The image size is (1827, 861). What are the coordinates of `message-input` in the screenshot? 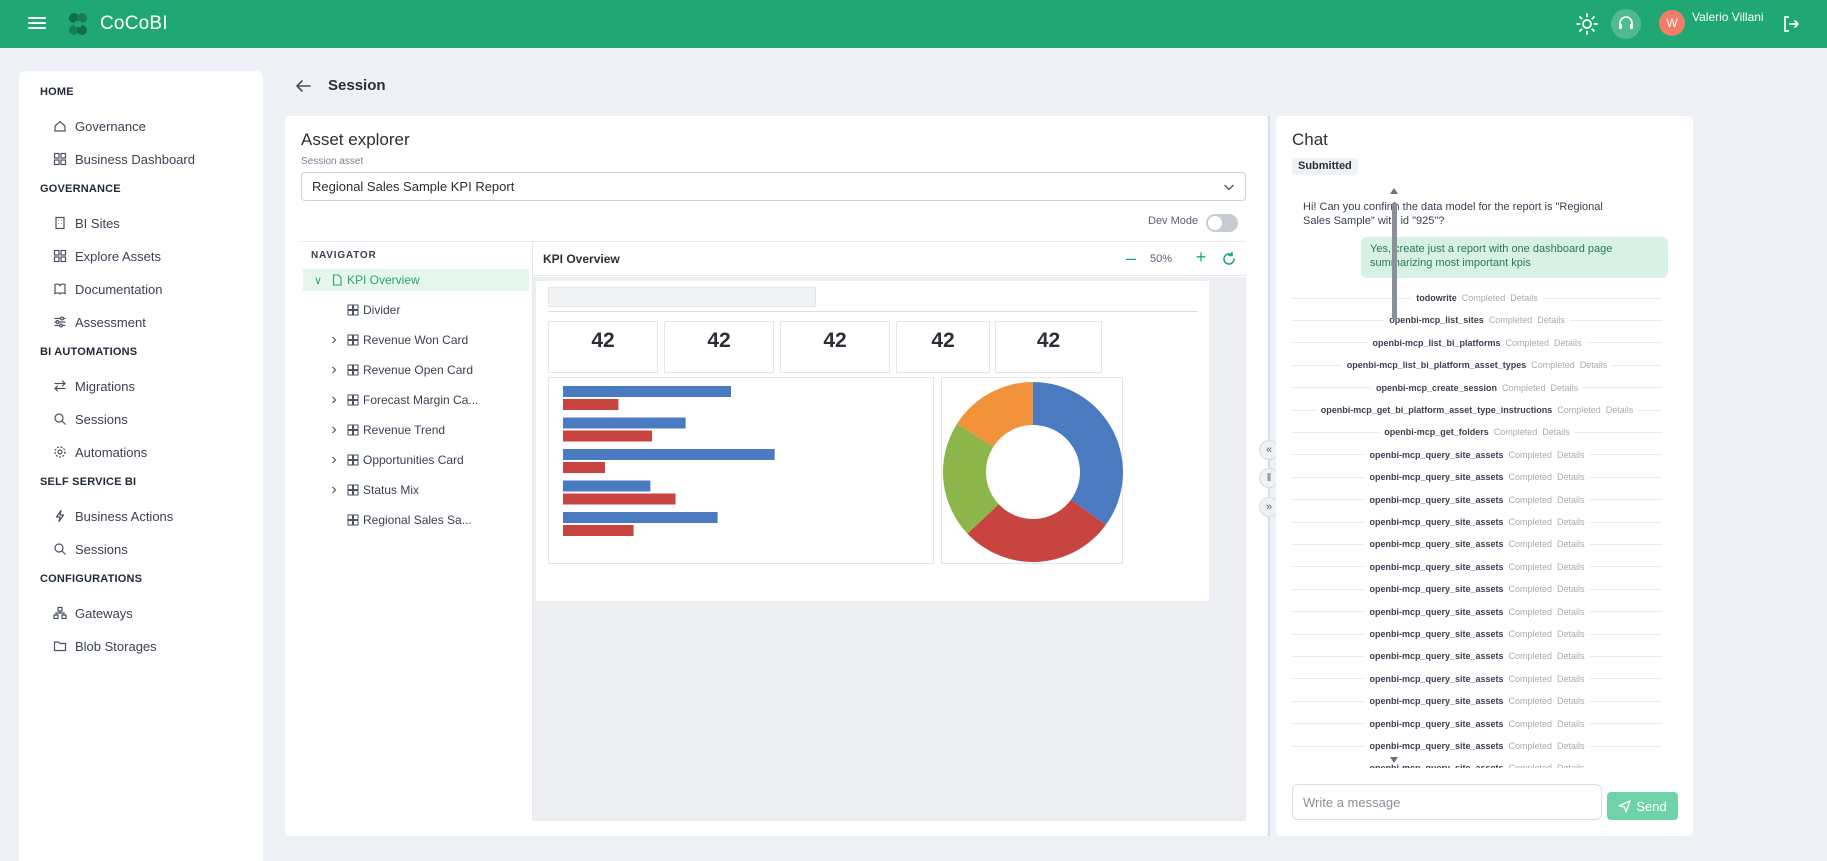 It's located at (1447, 802).